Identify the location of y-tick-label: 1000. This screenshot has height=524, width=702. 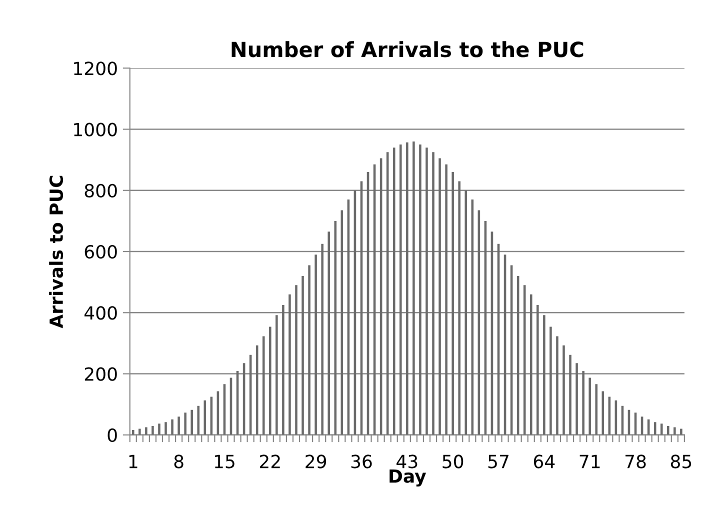
(95, 129).